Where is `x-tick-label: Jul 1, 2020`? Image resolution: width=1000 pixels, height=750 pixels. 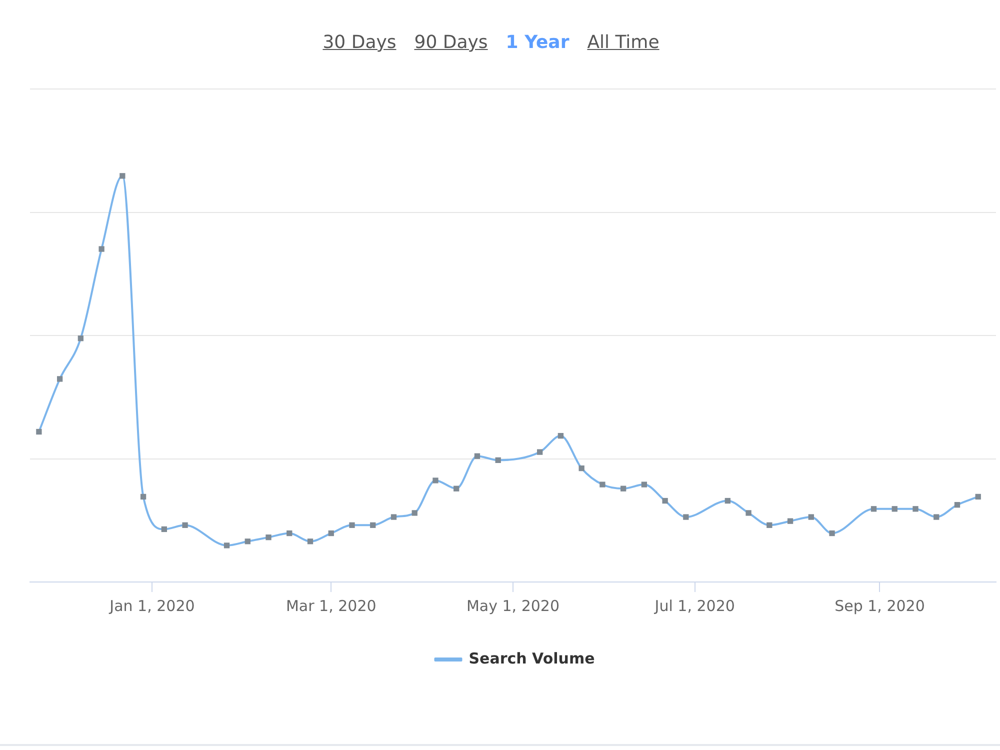
x-tick-label: Jul 1, 2020 is located at coordinates (694, 605).